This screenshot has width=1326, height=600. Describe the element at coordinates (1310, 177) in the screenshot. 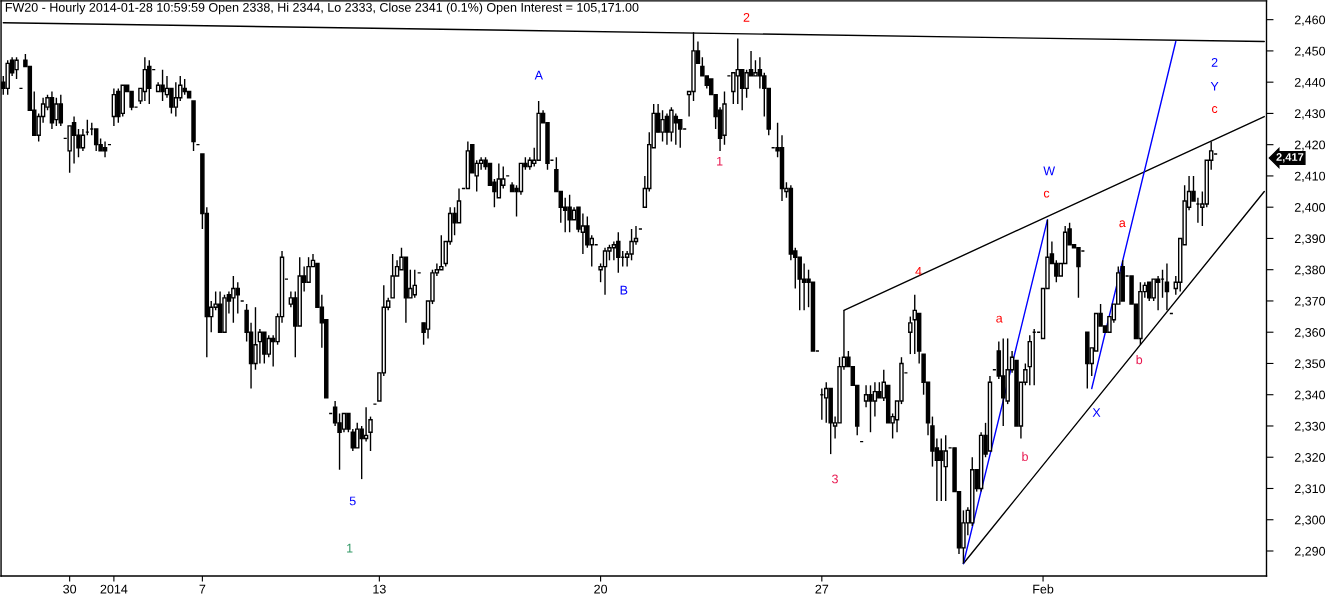

I see `y-tick-label: 2,410` at that location.